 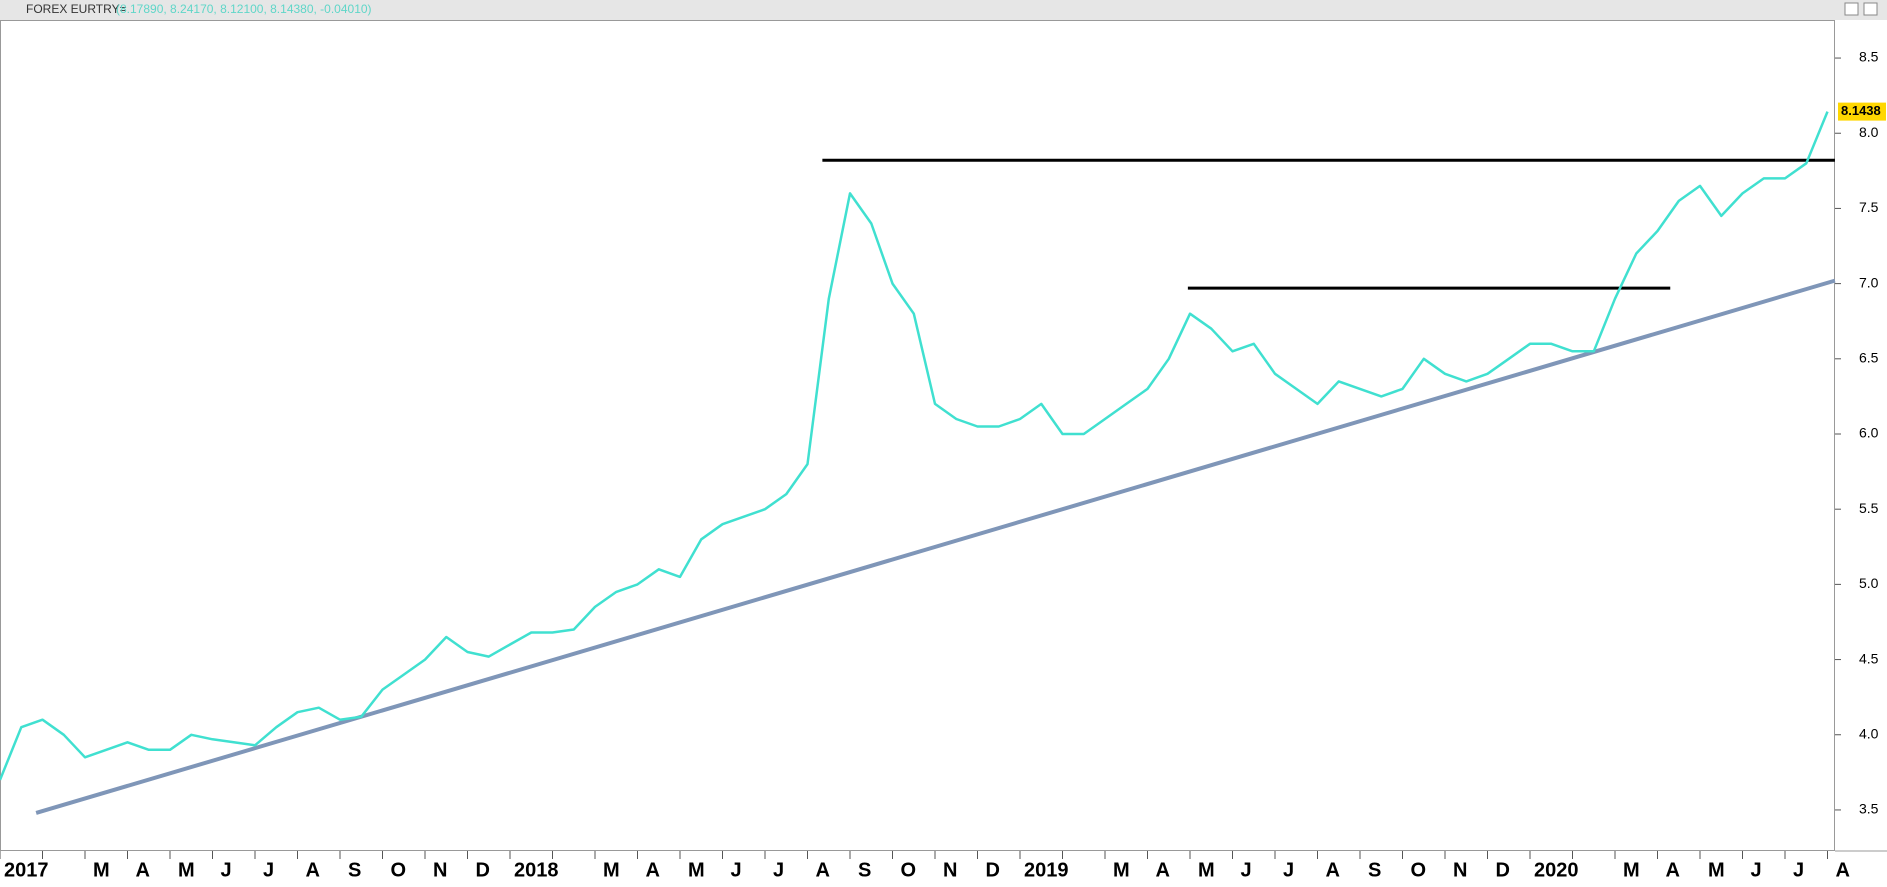 What do you see at coordinates (26, 870) in the screenshot?
I see `x-tick-label: 2017` at bounding box center [26, 870].